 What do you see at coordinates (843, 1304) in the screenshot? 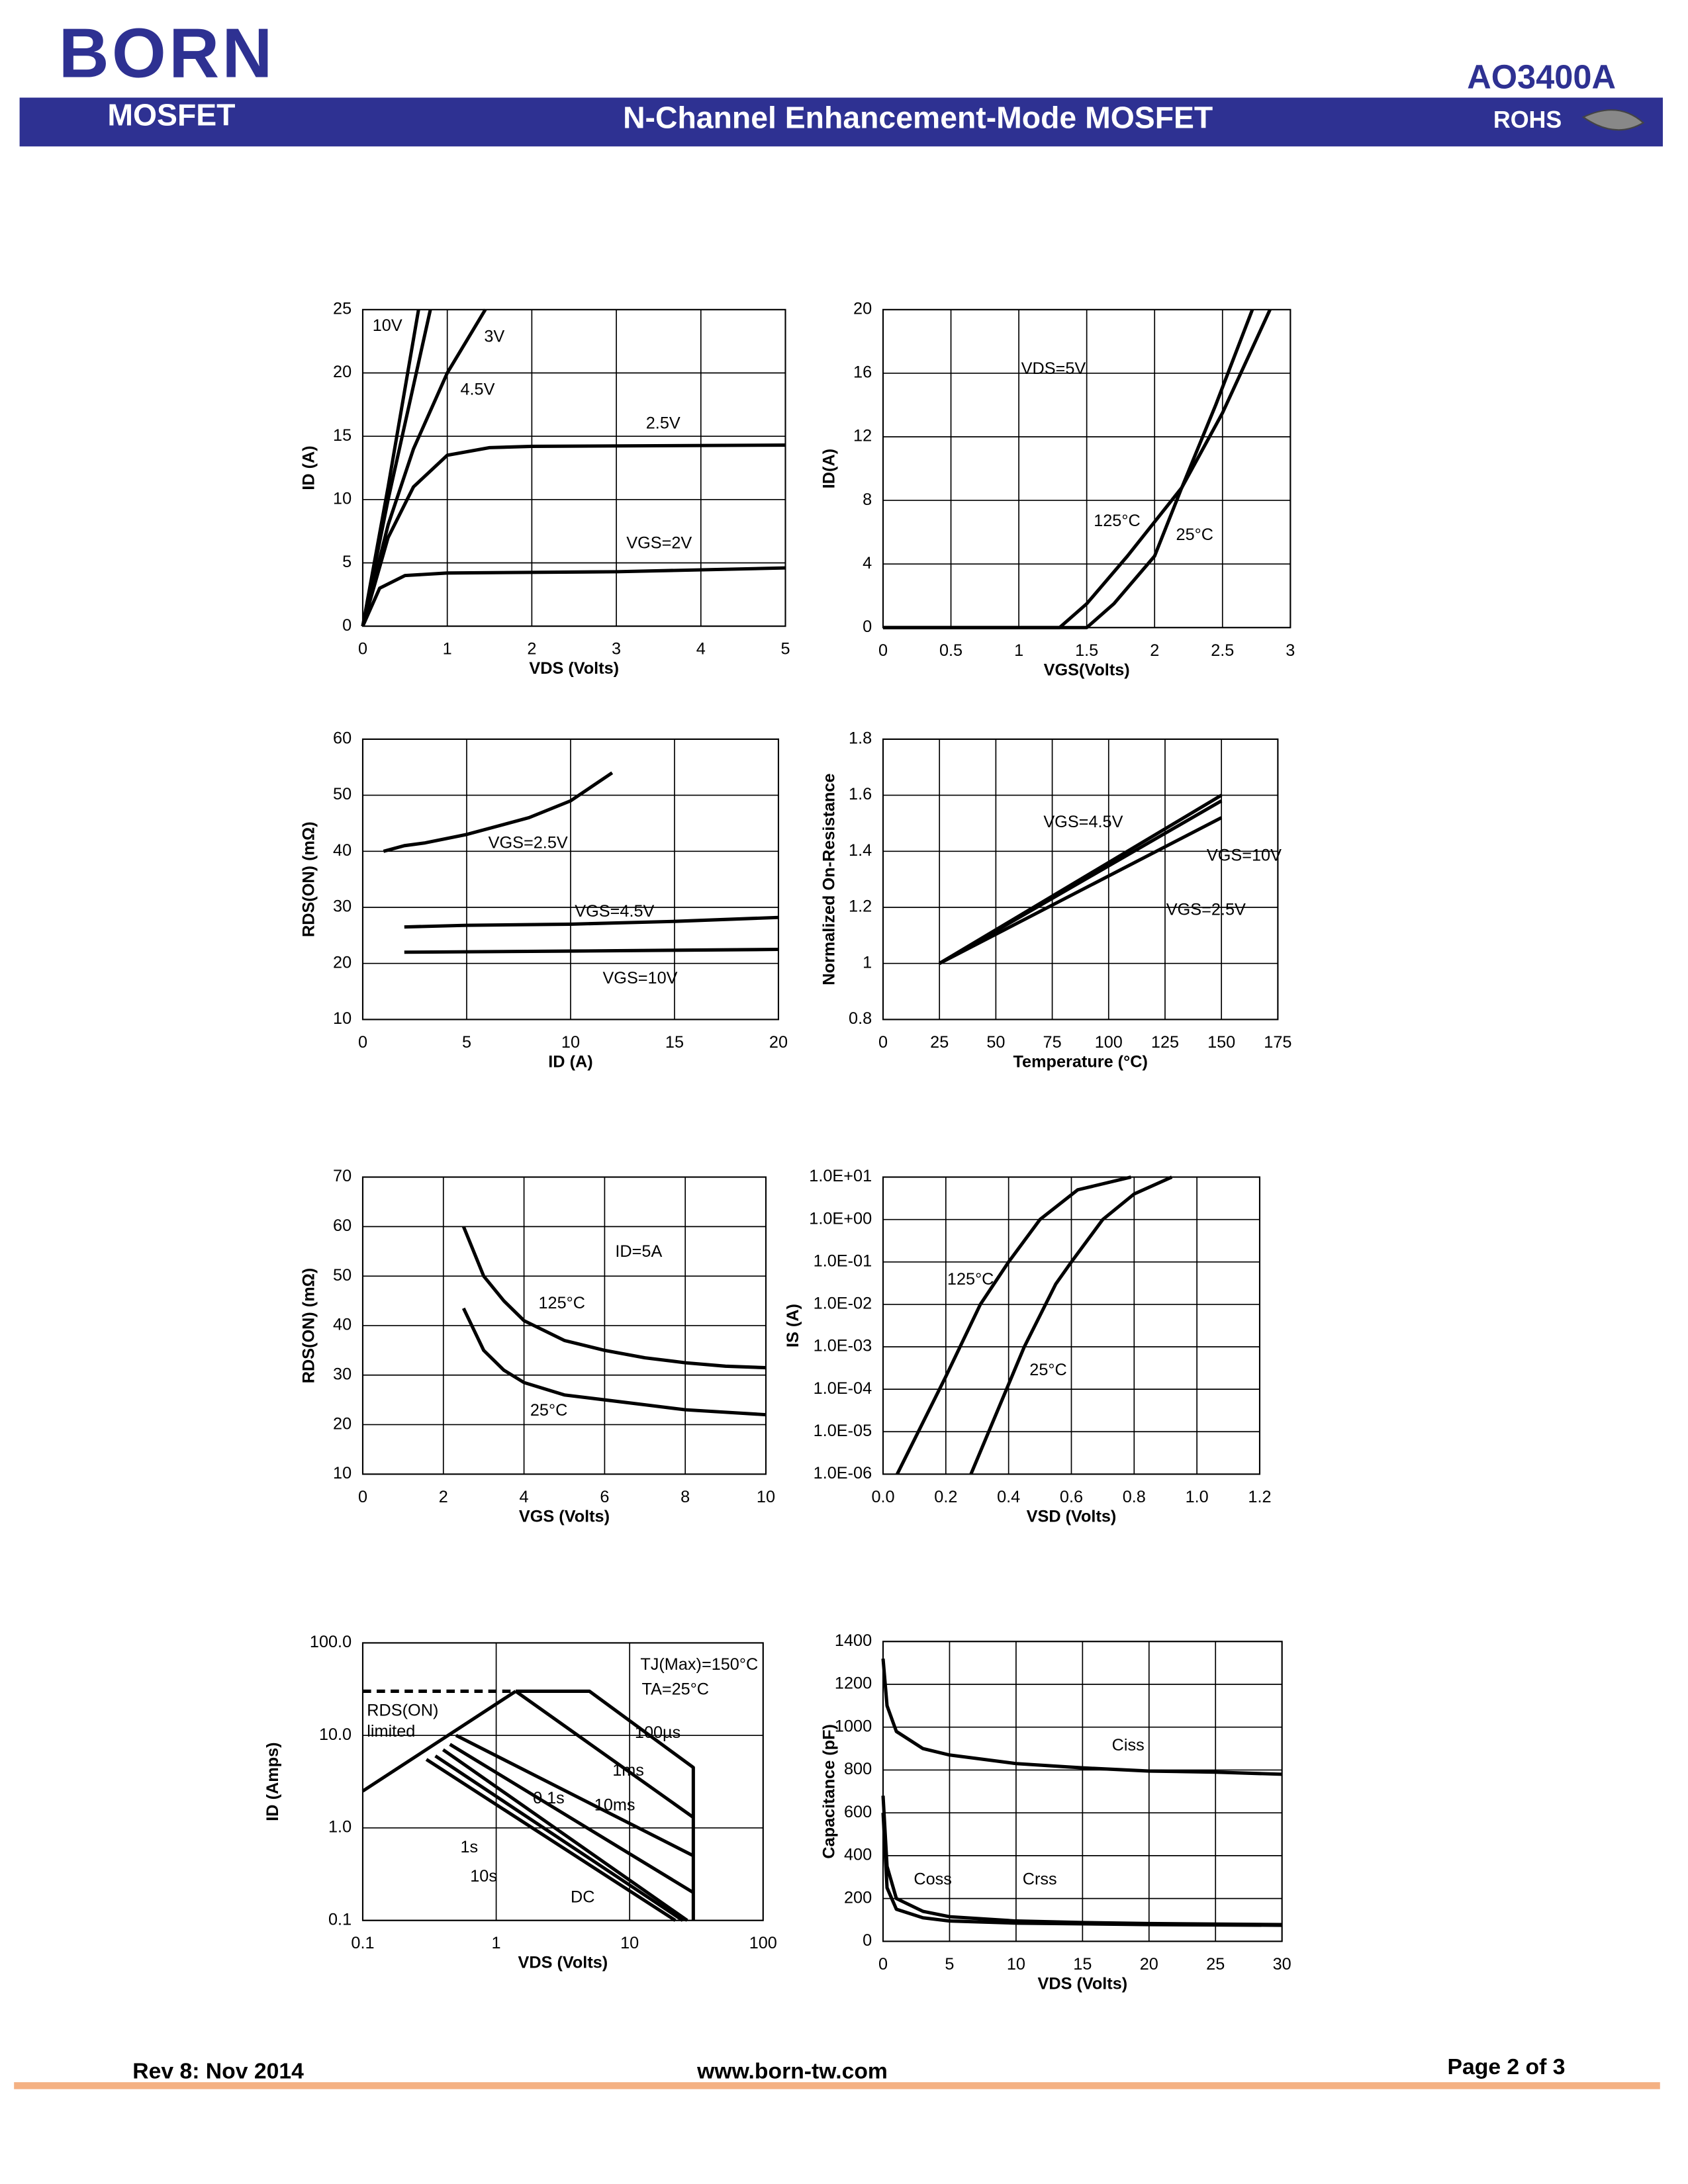
I see `y-tick-label: 1.0E-02` at bounding box center [843, 1304].